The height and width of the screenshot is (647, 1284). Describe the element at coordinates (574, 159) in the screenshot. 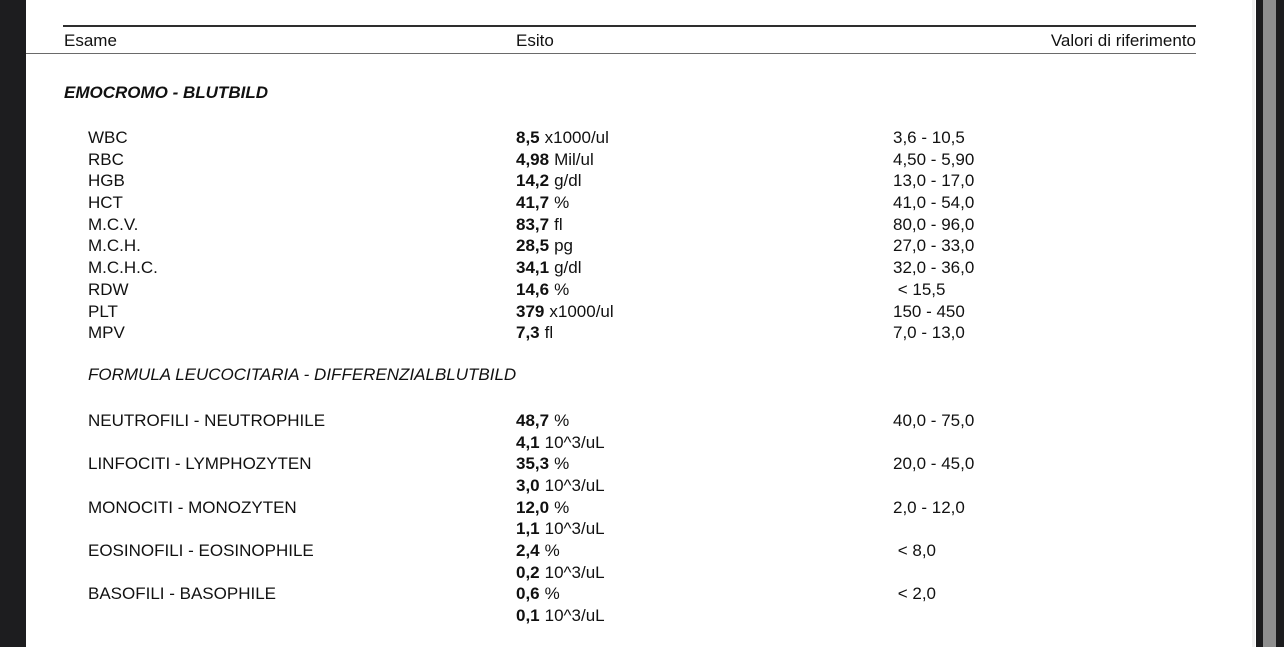

I see `result-unit: Mil/ul` at that location.